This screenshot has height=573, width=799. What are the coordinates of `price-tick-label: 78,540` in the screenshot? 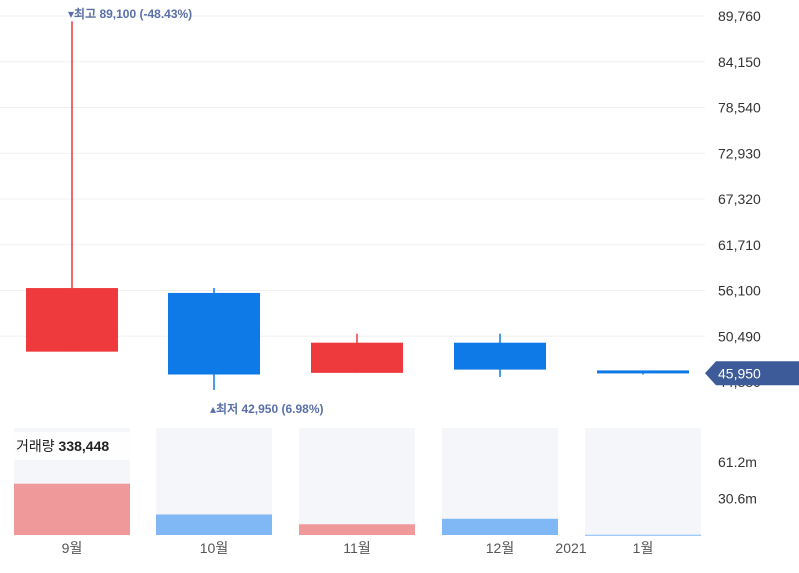 It's located at (739, 108).